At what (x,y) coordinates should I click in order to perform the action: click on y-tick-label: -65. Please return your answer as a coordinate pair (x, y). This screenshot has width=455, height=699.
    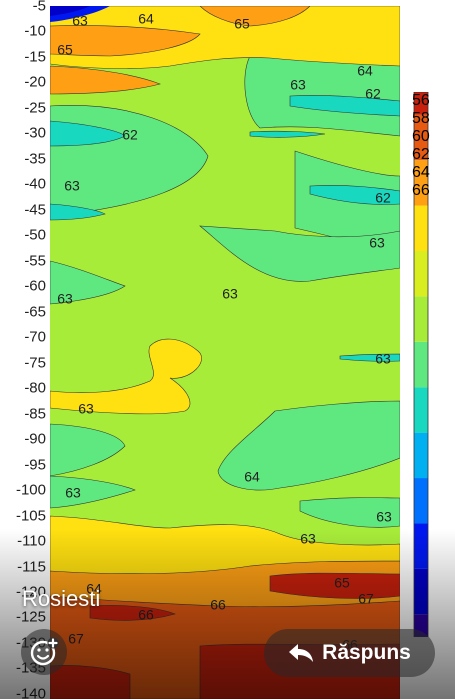
    Looking at the image, I should click on (35, 312).